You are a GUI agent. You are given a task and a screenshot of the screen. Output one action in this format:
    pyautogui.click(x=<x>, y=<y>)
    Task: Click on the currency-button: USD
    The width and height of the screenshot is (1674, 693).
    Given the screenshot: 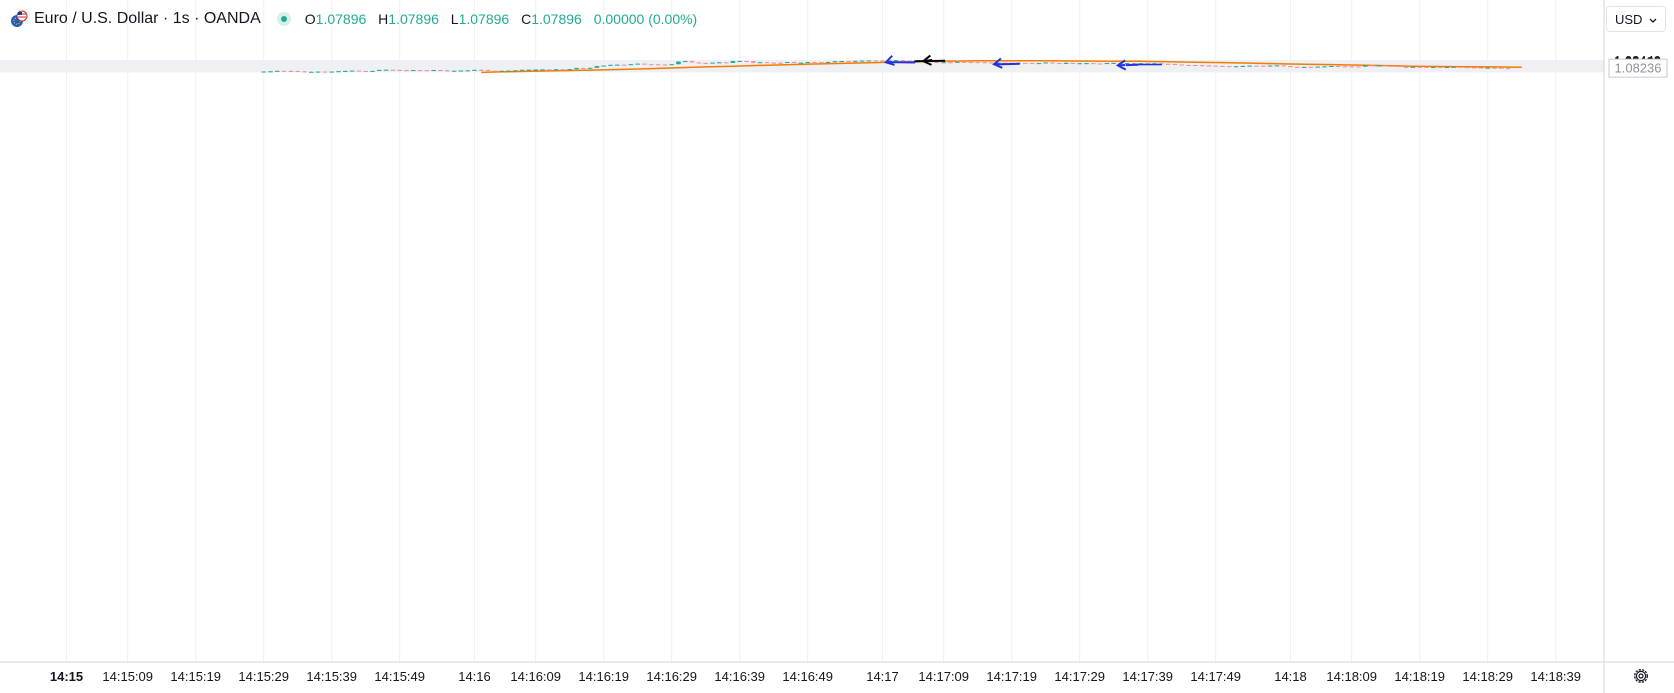 What is the action you would take?
    pyautogui.click(x=1636, y=19)
    